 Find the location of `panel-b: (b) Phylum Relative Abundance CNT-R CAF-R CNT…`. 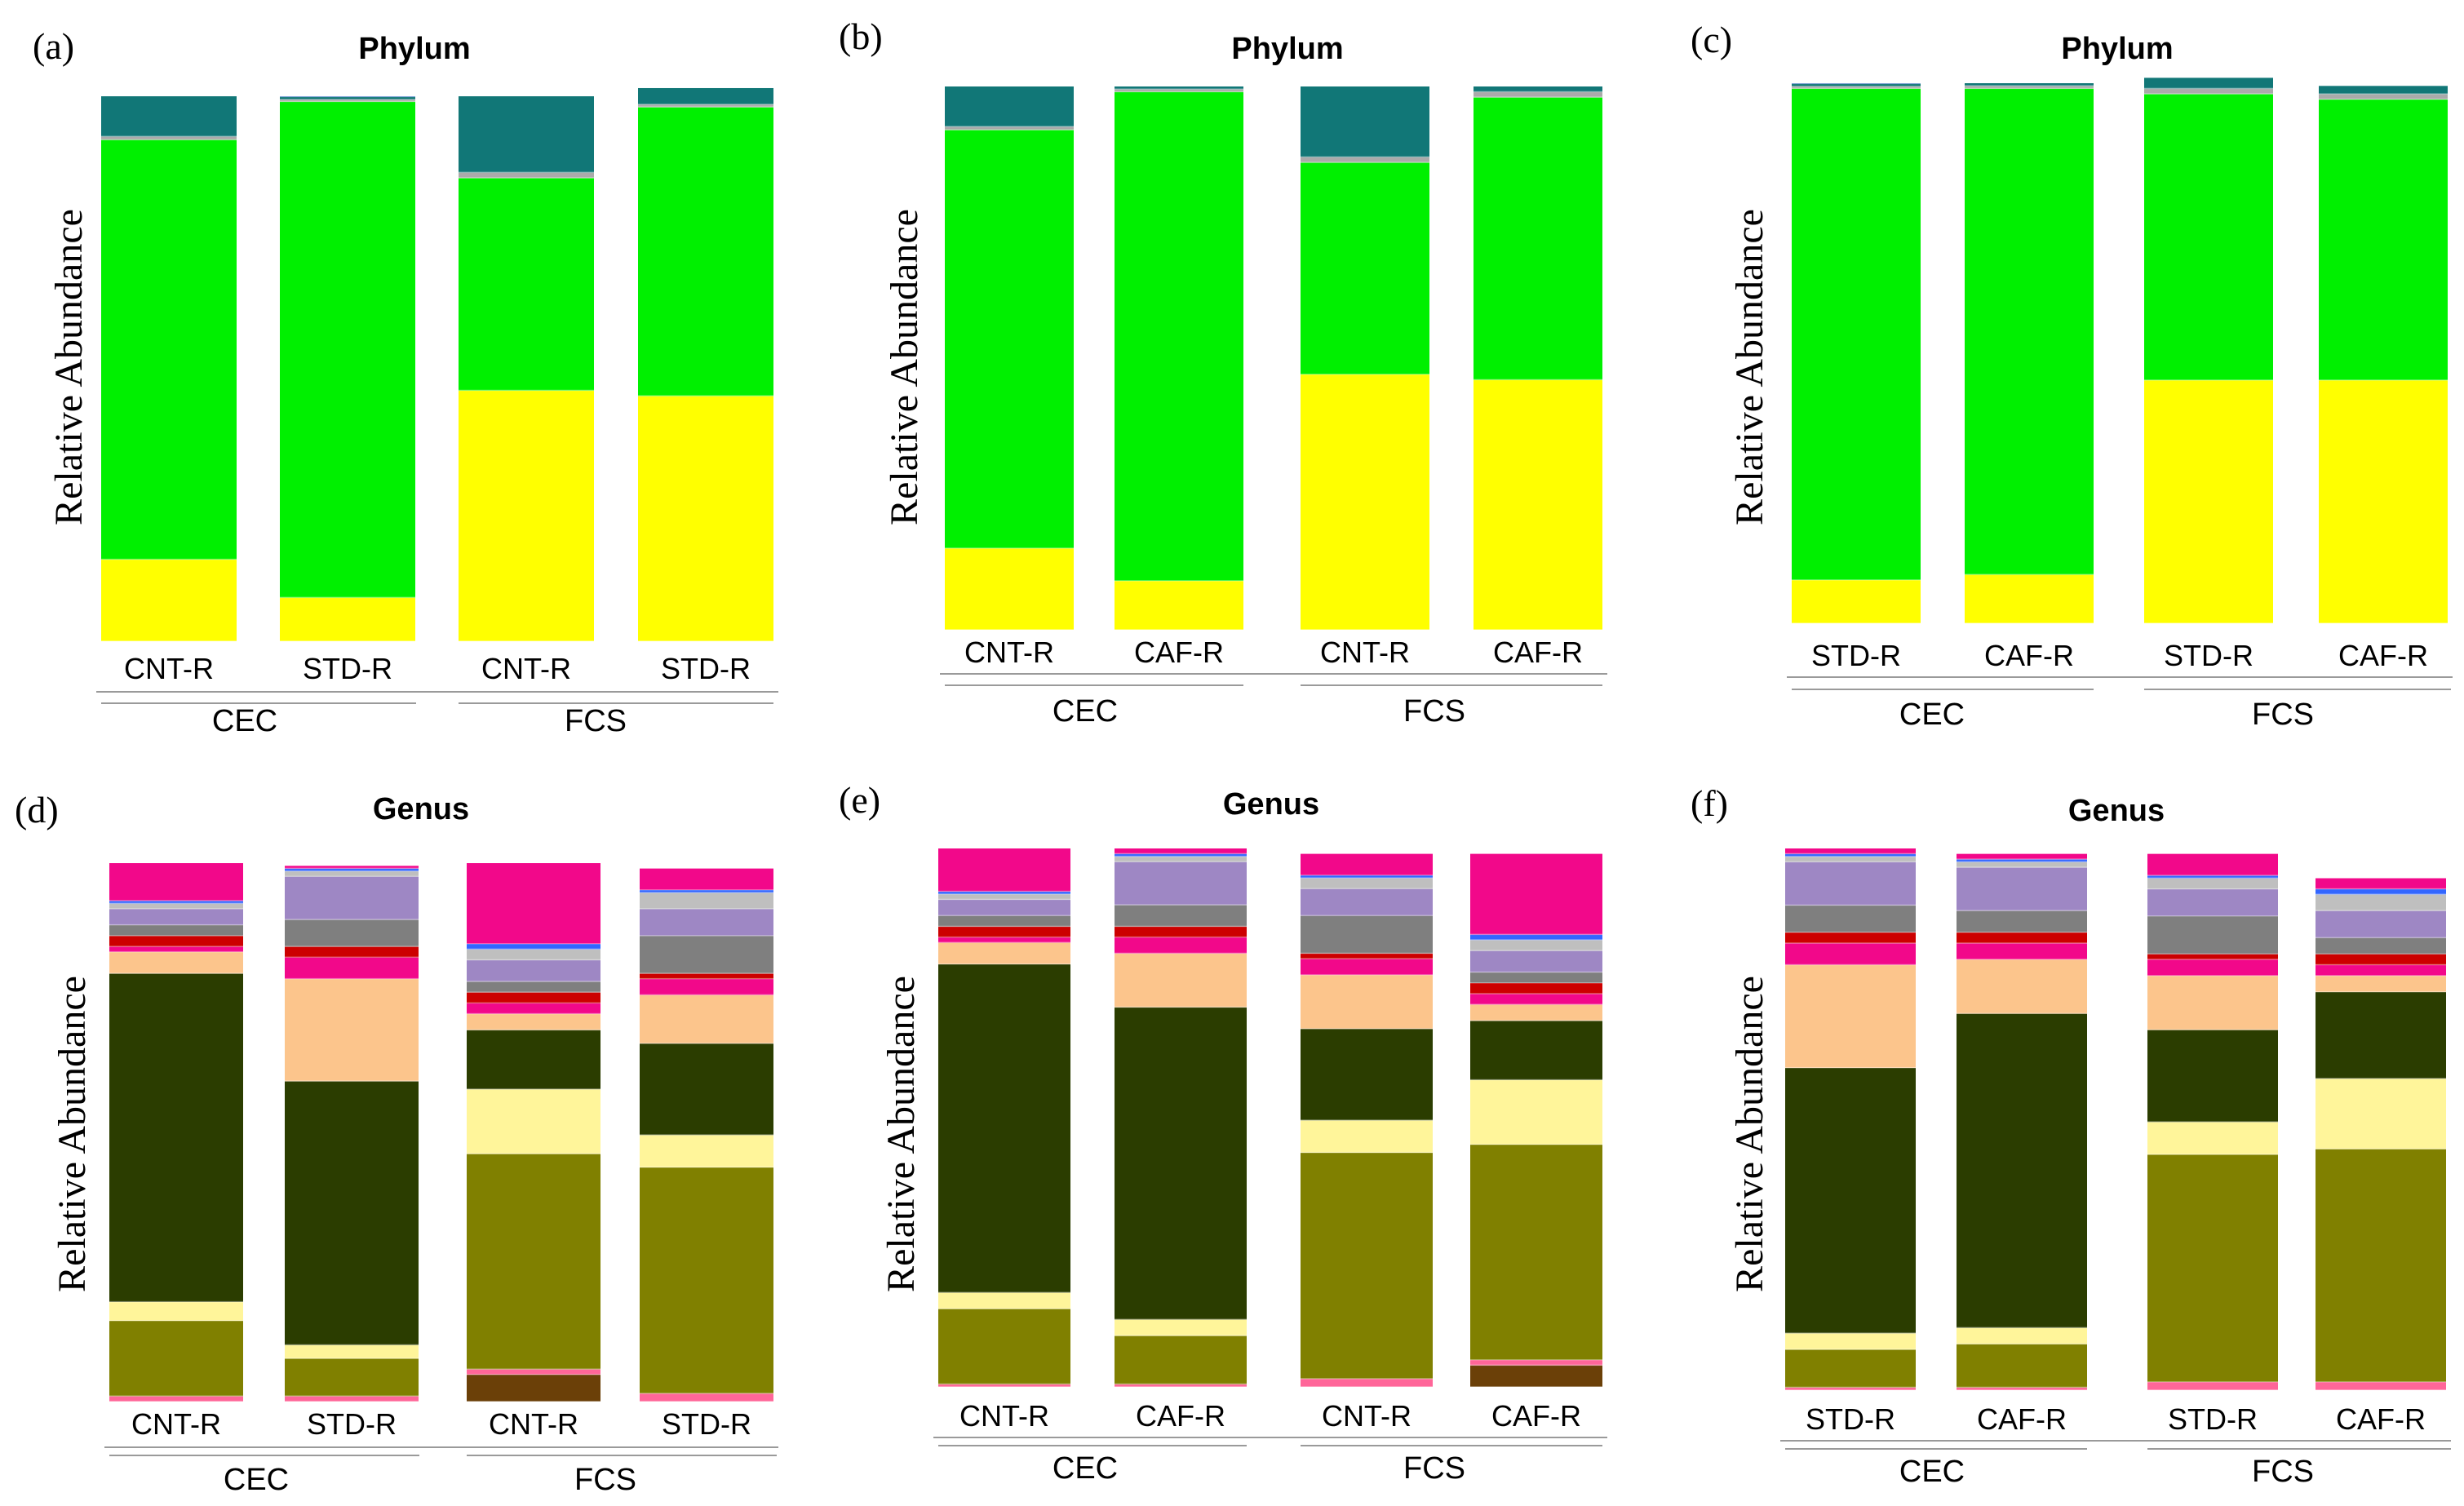

panel-b: (b) Phylum Relative Abundance CNT-R CAF-R CNT… is located at coordinates (1223, 372).